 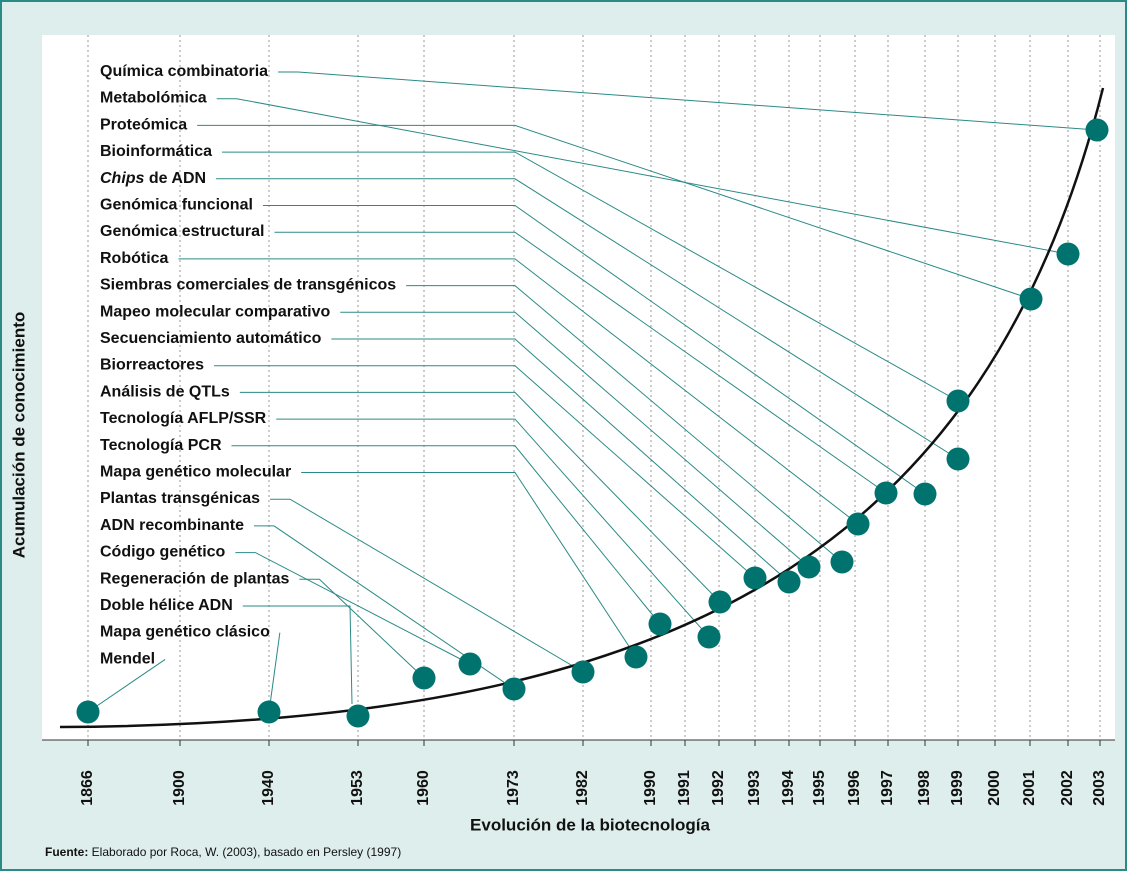 I want to click on x-tick-label: 1900, so click(x=179, y=788).